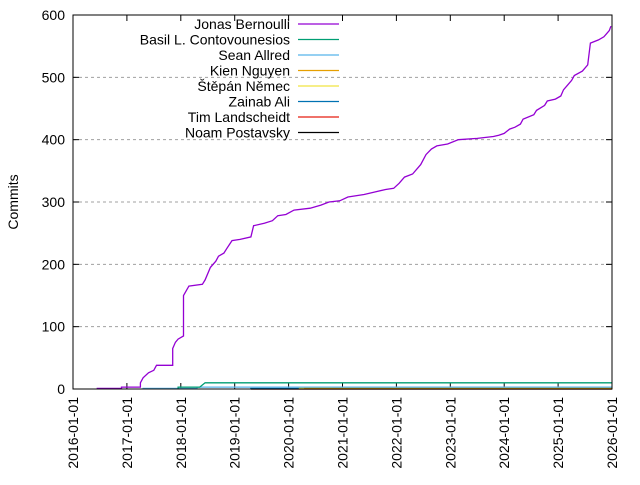 This screenshot has width=640, height=485. Describe the element at coordinates (243, 86) in the screenshot. I see `legend-label: Štěpán Němec` at that location.